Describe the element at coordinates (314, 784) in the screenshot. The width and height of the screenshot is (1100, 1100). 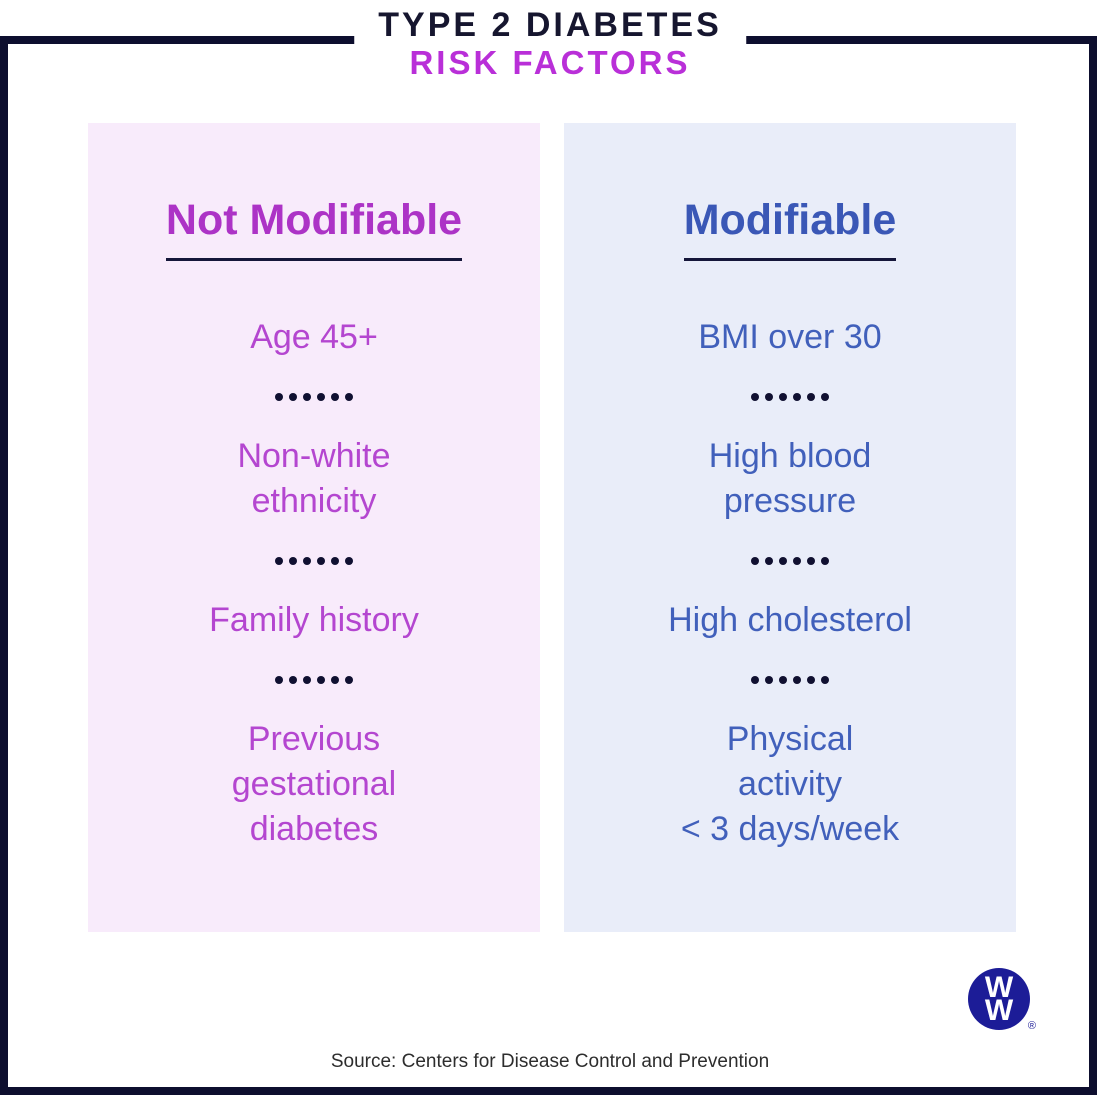
I see `risk-item-gestational-diabetes: Previous gestational diabetes` at that location.